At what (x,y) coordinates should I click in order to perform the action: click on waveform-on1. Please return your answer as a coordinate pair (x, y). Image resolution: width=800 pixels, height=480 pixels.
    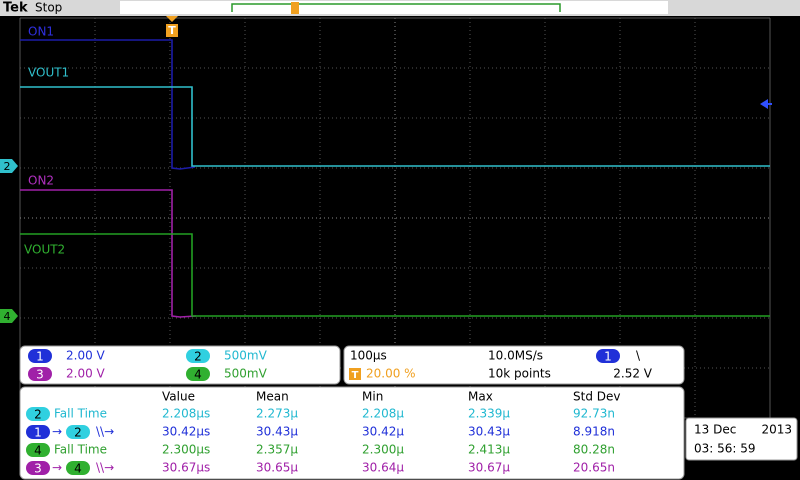
    Looking at the image, I should click on (108, 104).